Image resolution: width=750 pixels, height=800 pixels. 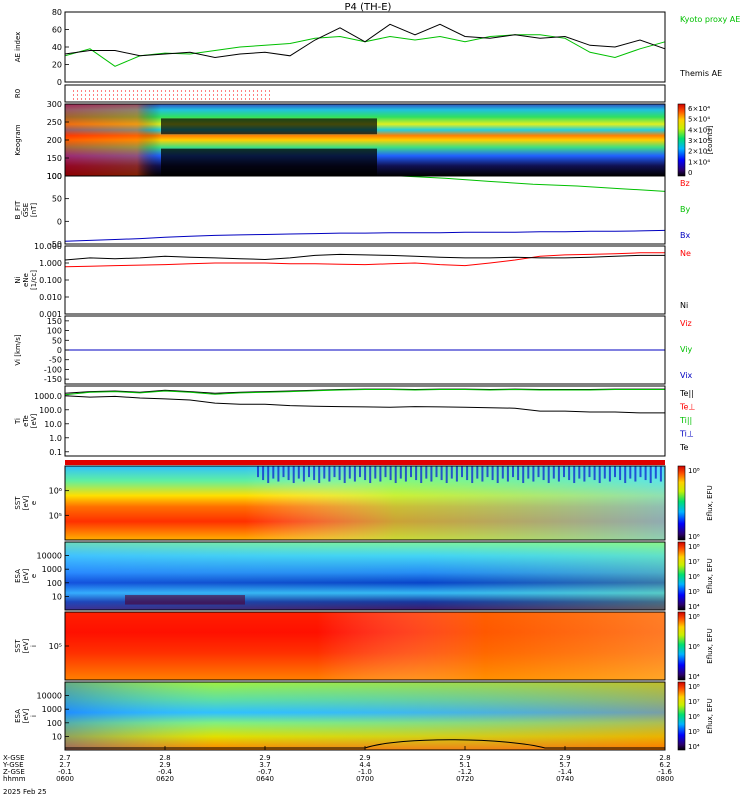 What do you see at coordinates (54, 140) in the screenshot?
I see `y-tick-label: 200` at bounding box center [54, 140].